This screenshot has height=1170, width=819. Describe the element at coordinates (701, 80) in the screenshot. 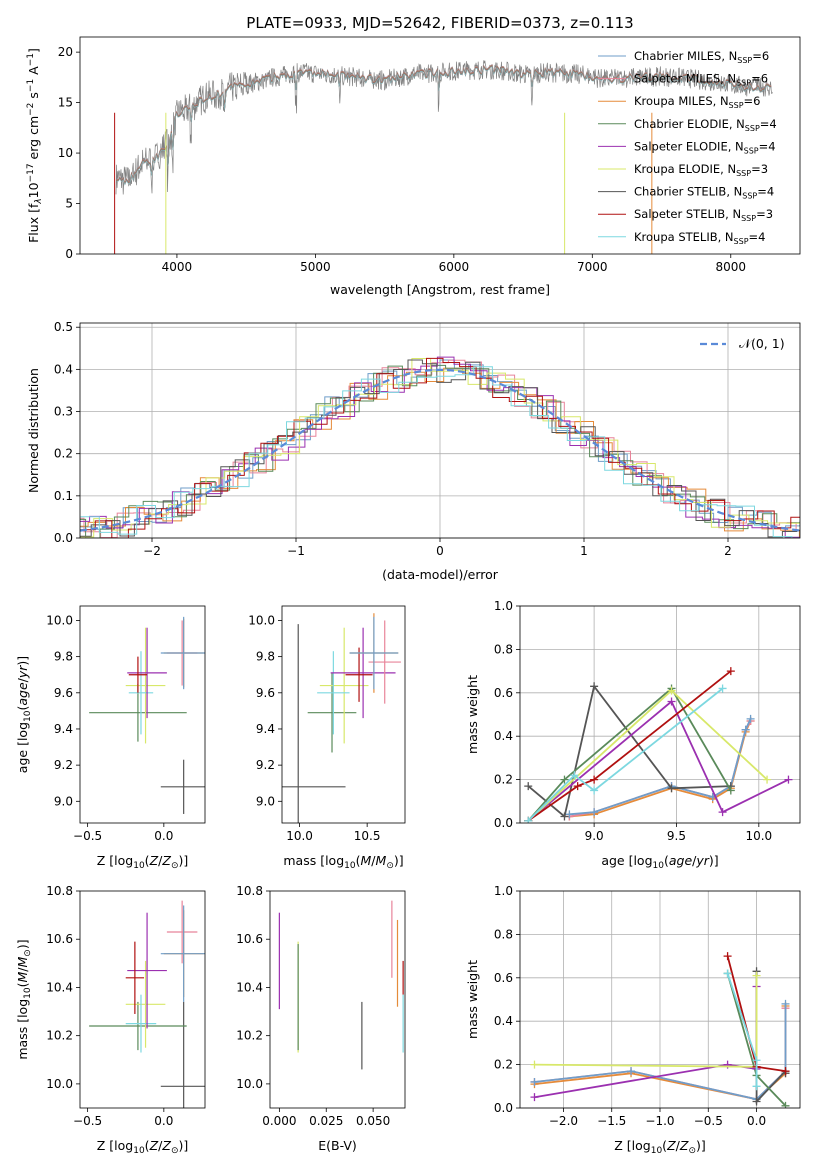

I see `legend-entry: Salpeter MILES, NSSP=6` at that location.